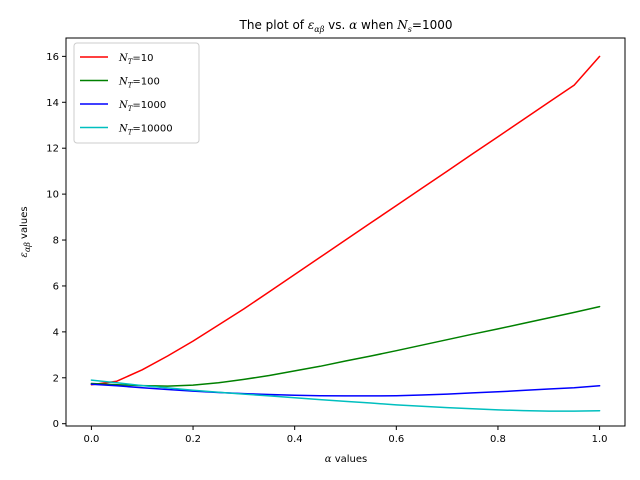 The height and width of the screenshot is (480, 640). I want to click on x-tick-label: 0.4, so click(295, 439).